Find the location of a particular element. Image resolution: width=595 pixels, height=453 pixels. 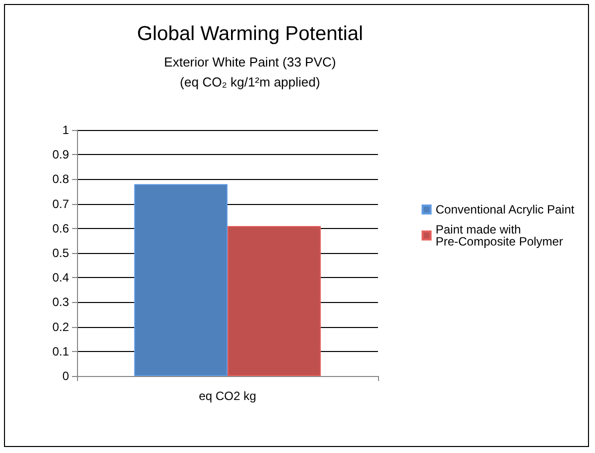

y-tick-label: 0.6 is located at coordinates (61, 228).